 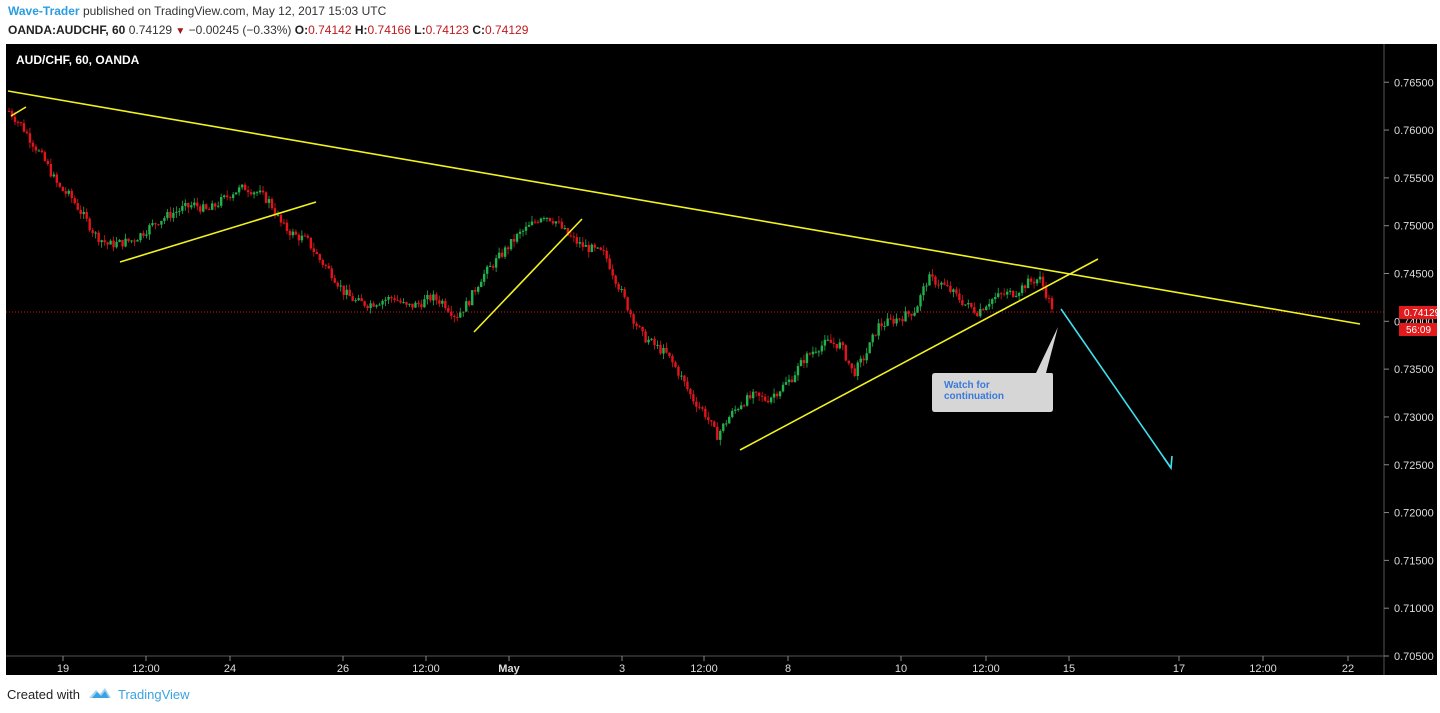 What do you see at coordinates (1116, 388) in the screenshot?
I see `projection-line` at bounding box center [1116, 388].